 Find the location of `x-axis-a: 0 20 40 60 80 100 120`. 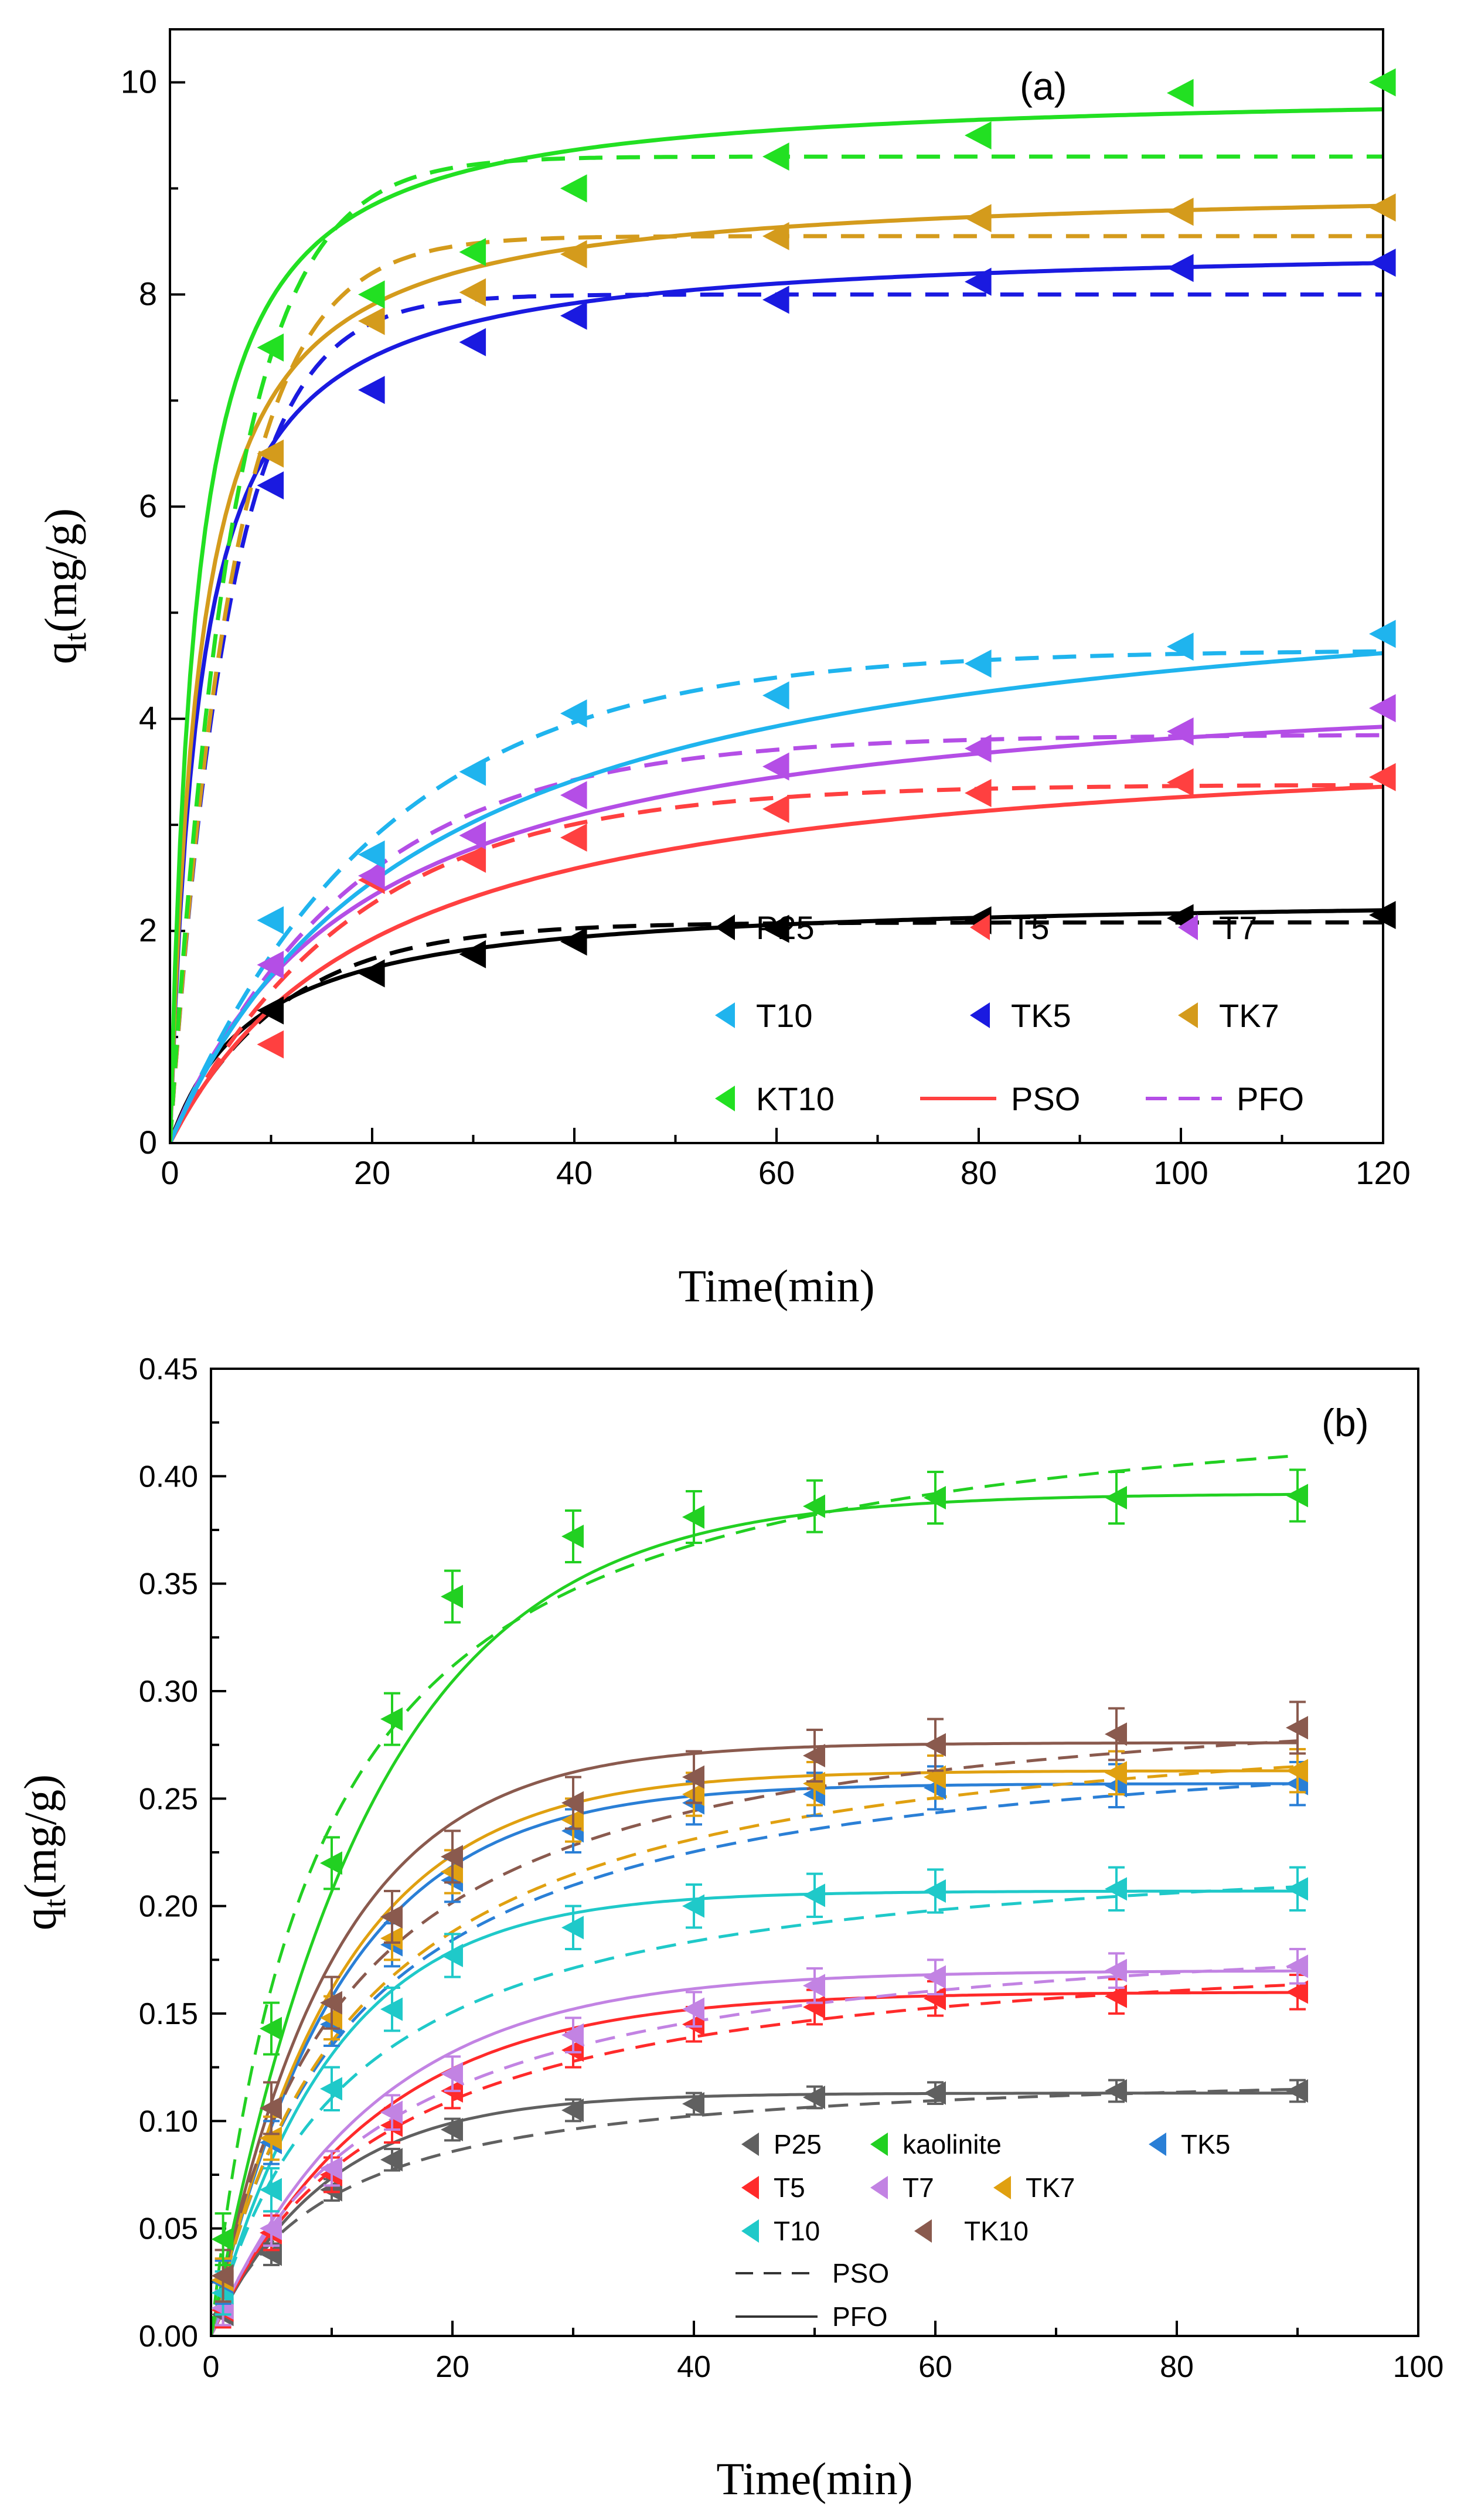

x-axis-a: 0 20 40 60 80 100 120 is located at coordinates (786, 1159).